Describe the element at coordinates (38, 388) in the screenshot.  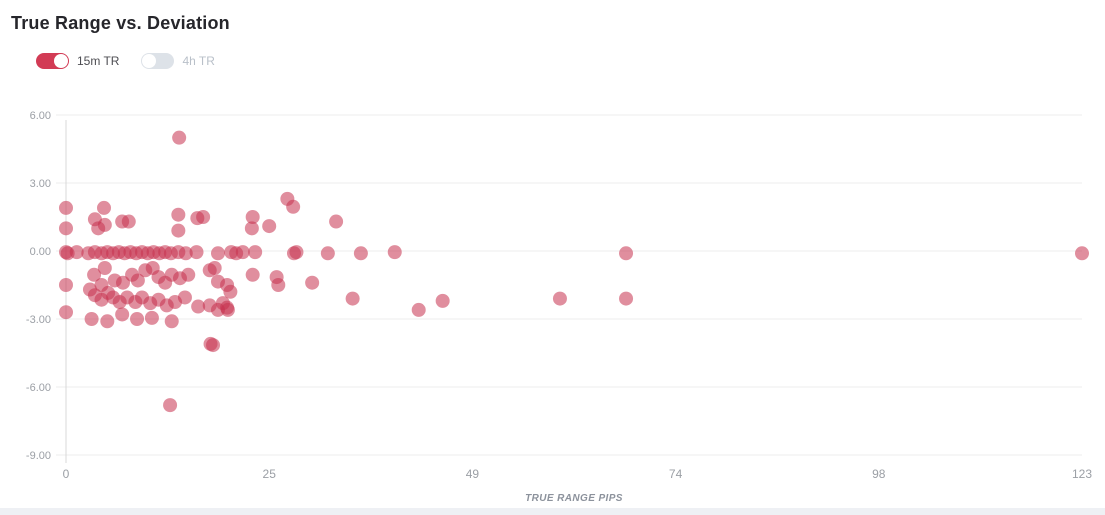
I see `y-tick-label: -6.00` at that location.